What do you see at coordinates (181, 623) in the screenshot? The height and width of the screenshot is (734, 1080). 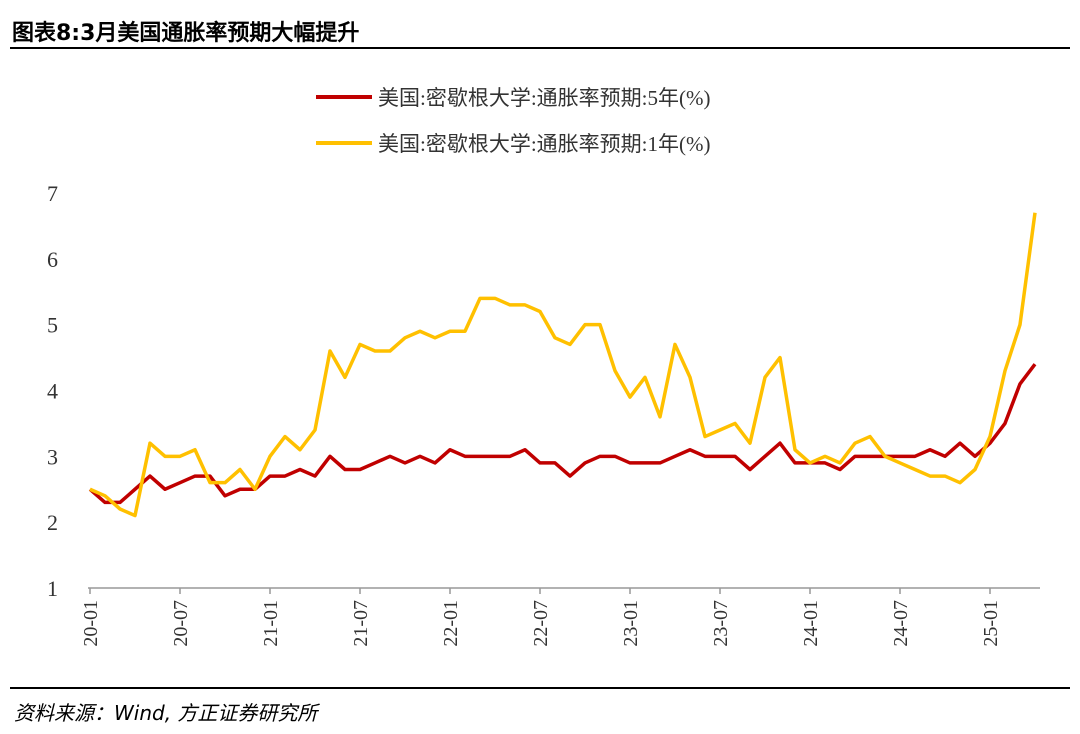 I see `x-tick-label: 20-07` at bounding box center [181, 623].